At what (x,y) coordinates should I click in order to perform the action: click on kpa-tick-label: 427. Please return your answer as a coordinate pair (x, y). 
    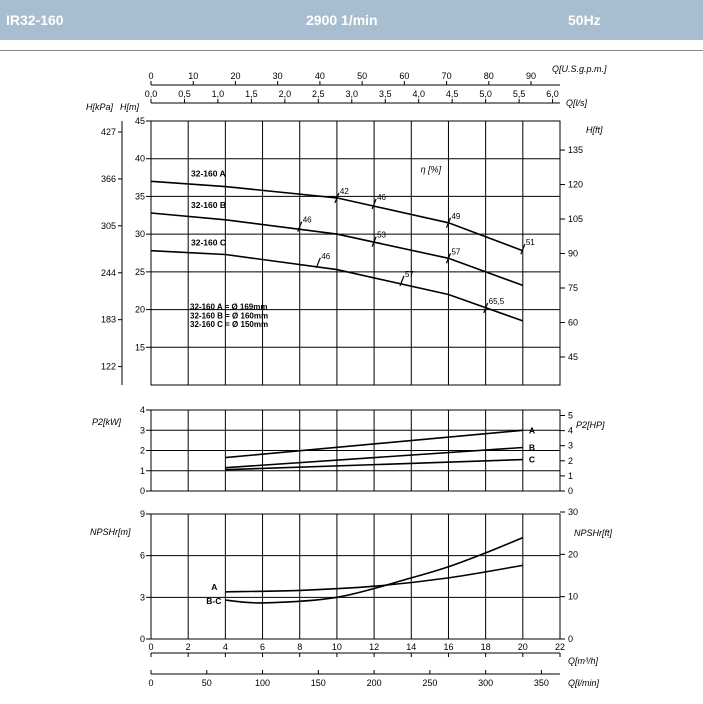
    Looking at the image, I should click on (108, 132).